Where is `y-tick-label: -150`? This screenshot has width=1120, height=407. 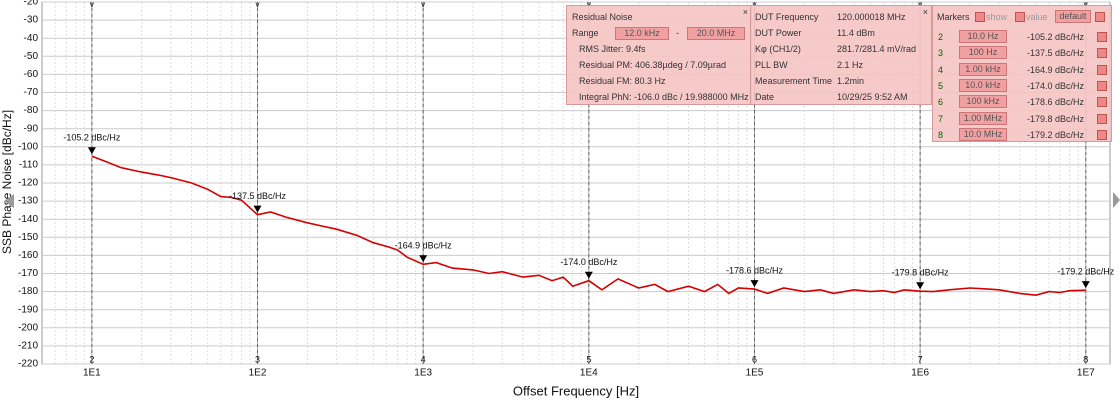
y-tick-label: -150 is located at coordinates (28, 237).